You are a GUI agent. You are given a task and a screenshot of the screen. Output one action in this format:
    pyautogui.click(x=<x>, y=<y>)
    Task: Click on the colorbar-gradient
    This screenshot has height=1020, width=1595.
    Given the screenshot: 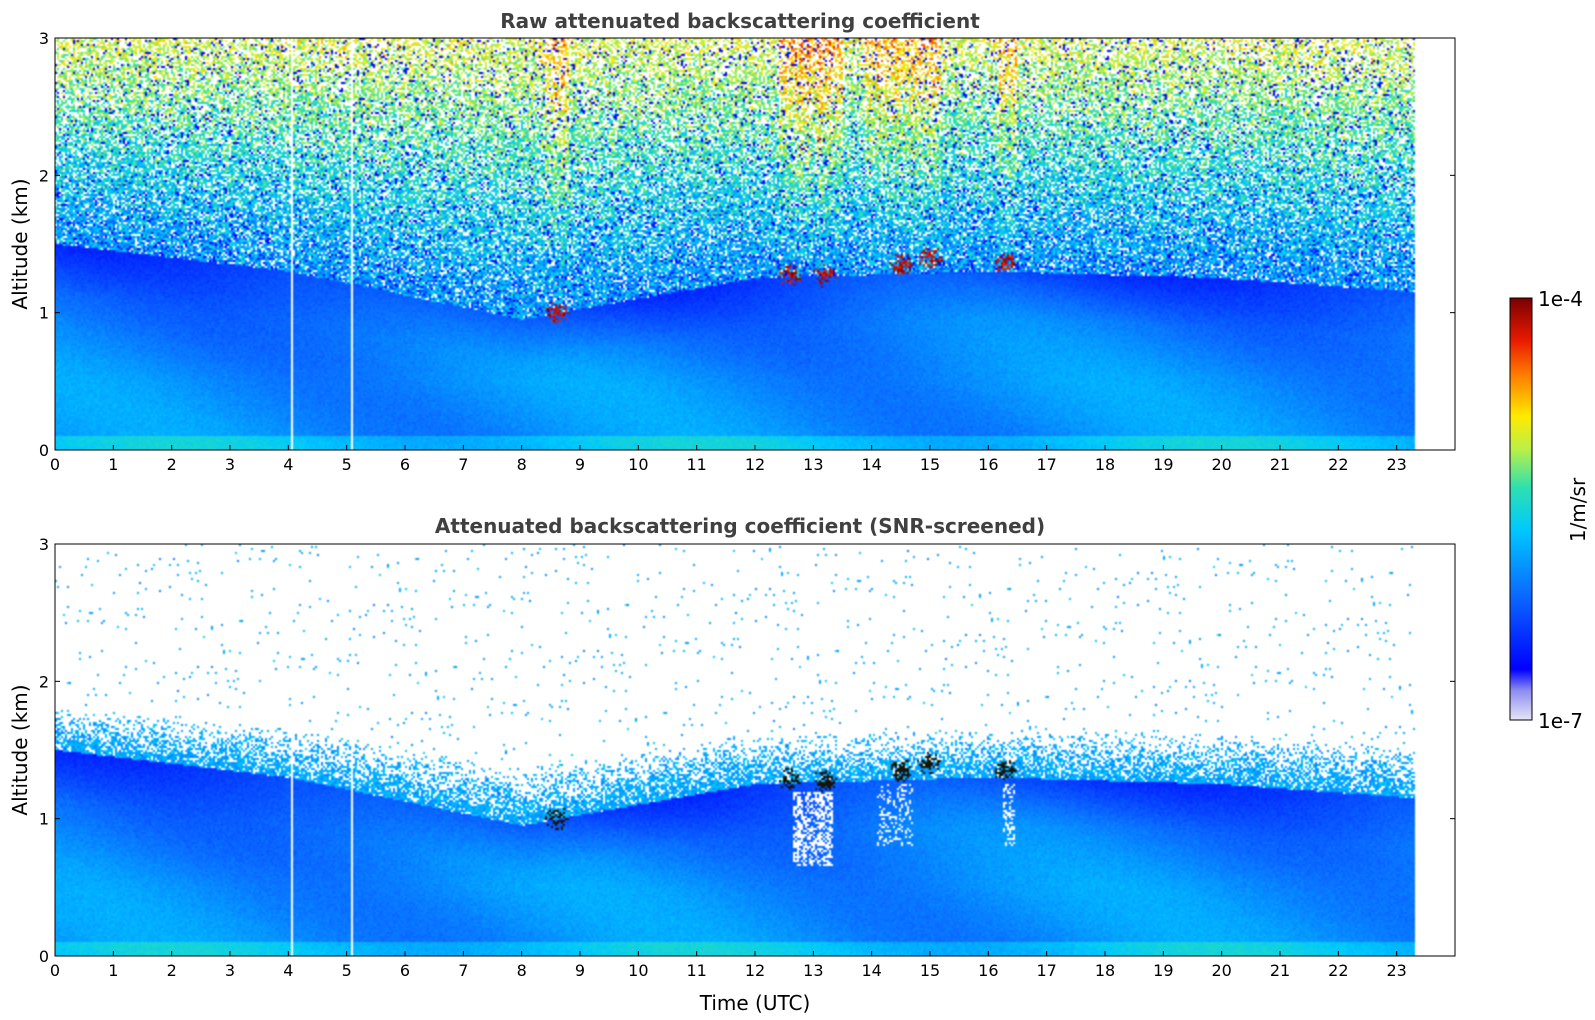 What is the action you would take?
    pyautogui.click(x=1521, y=509)
    